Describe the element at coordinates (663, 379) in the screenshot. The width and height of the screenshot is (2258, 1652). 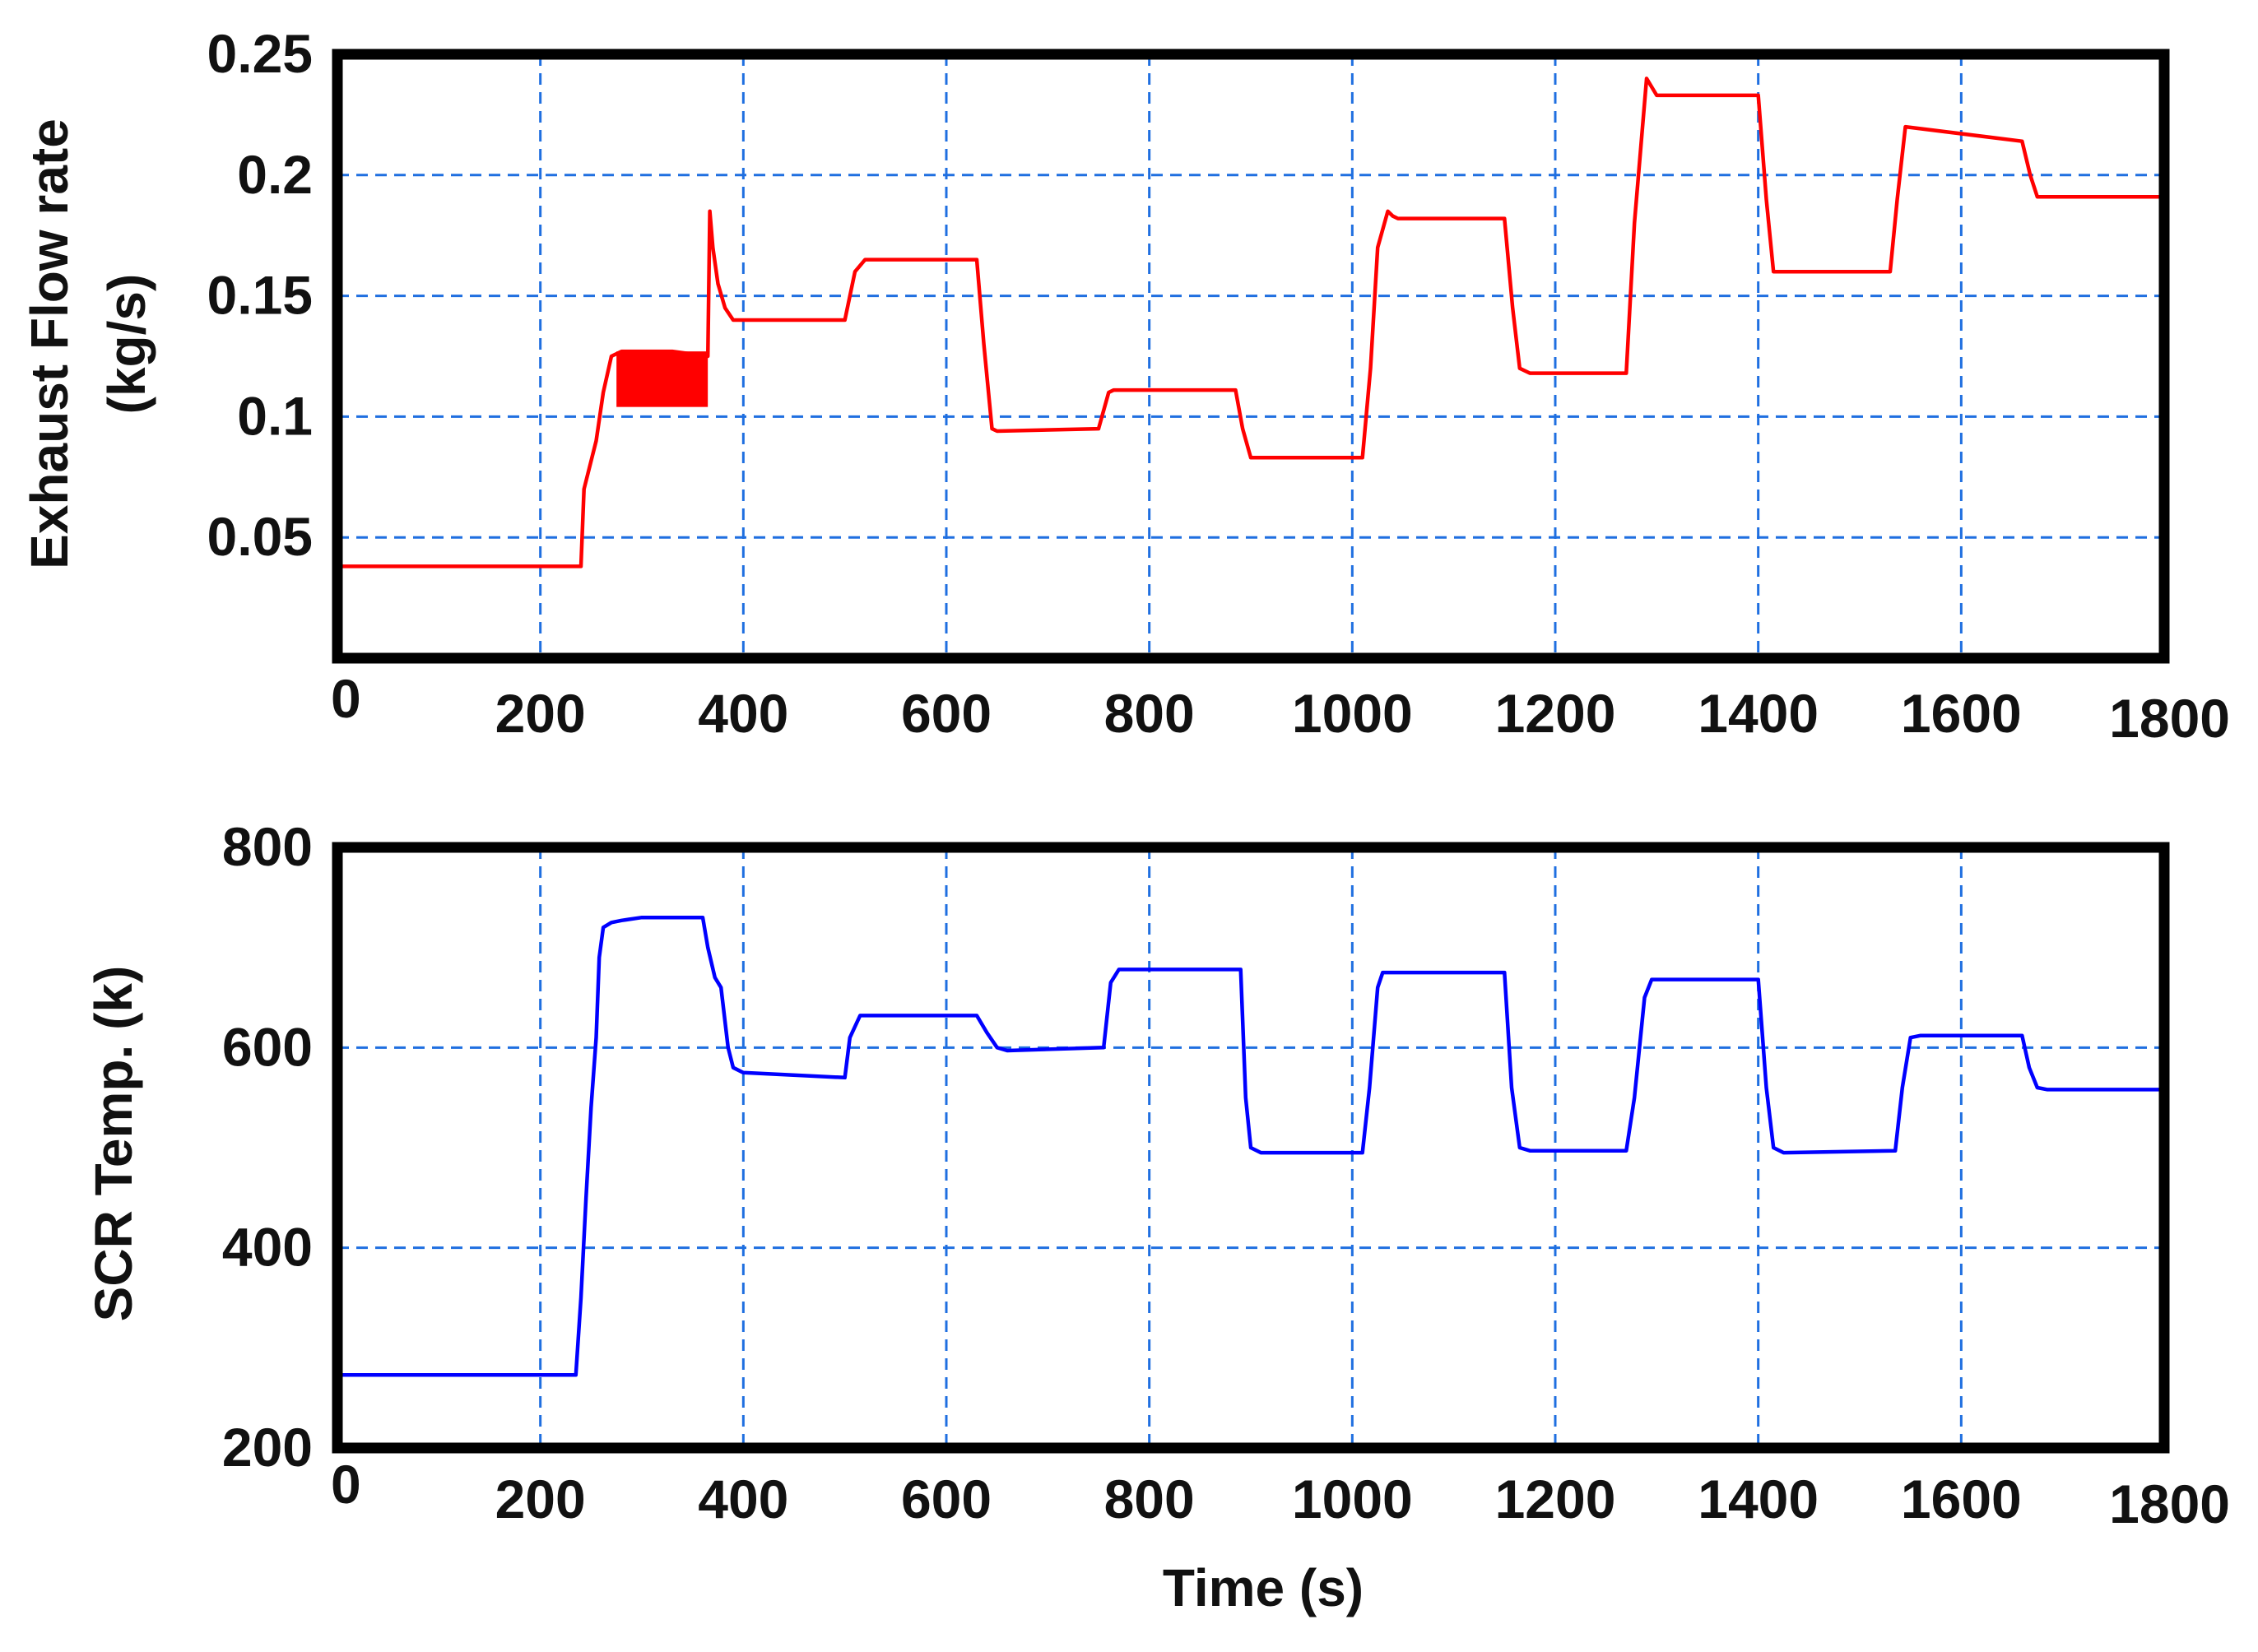
I see `series-noise-band` at that location.